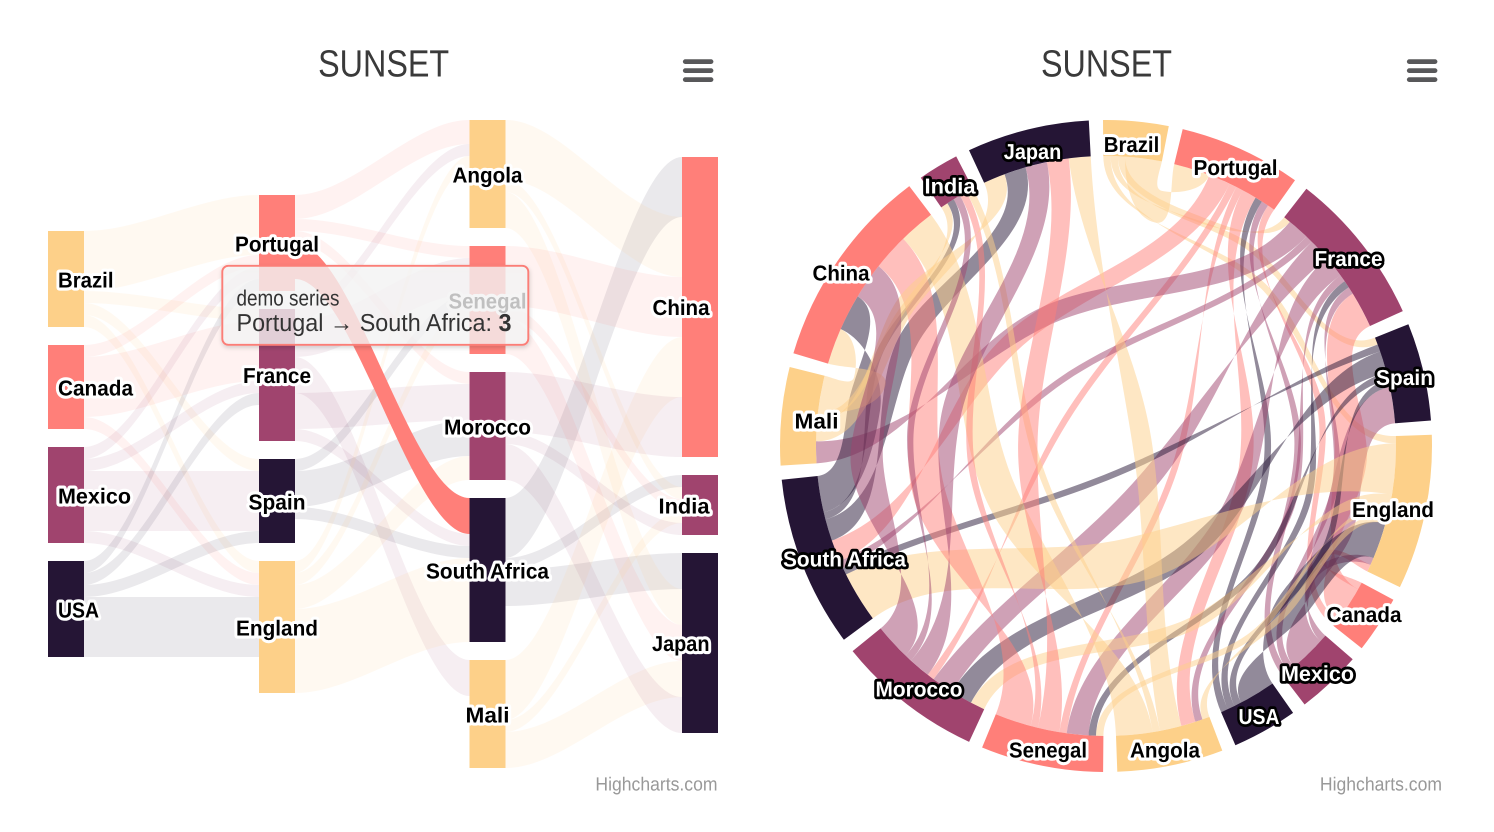 This screenshot has width=1494, height=832. What do you see at coordinates (374, 323) in the screenshot?
I see `svg-text: Portugal → South Africa: 3` at bounding box center [374, 323].